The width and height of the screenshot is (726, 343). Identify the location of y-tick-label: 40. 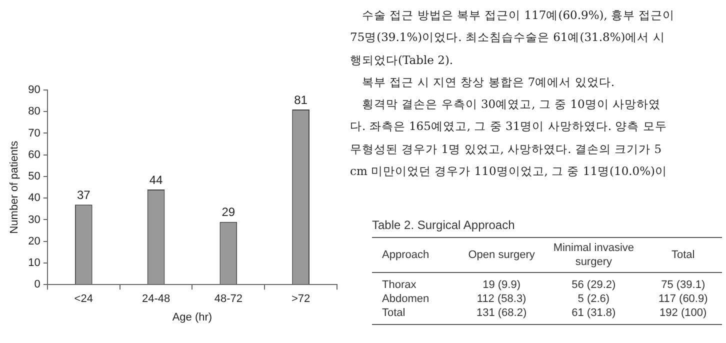
(34, 198).